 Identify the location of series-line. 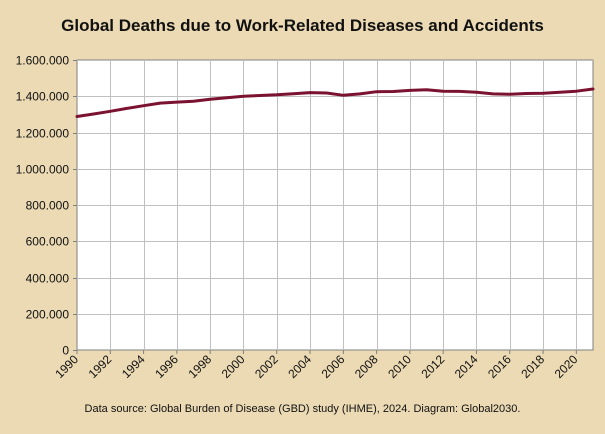
(335, 102).